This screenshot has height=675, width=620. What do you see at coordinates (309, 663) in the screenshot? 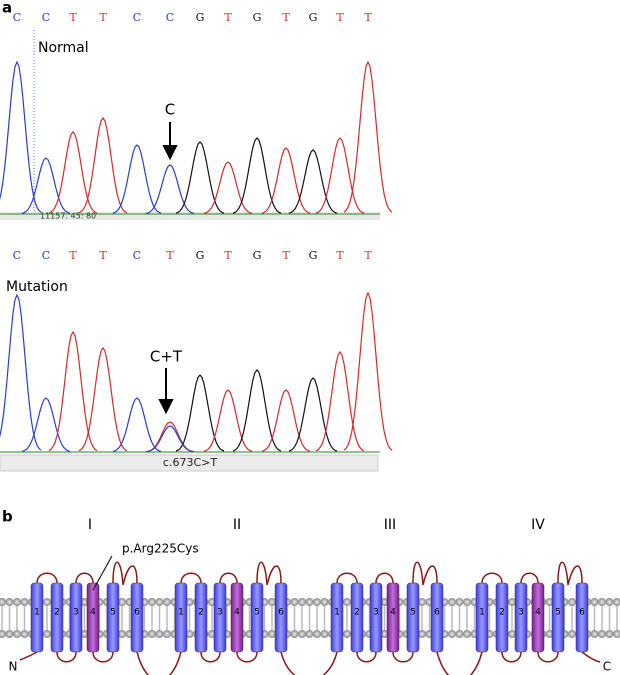
I see `linker` at bounding box center [309, 663].